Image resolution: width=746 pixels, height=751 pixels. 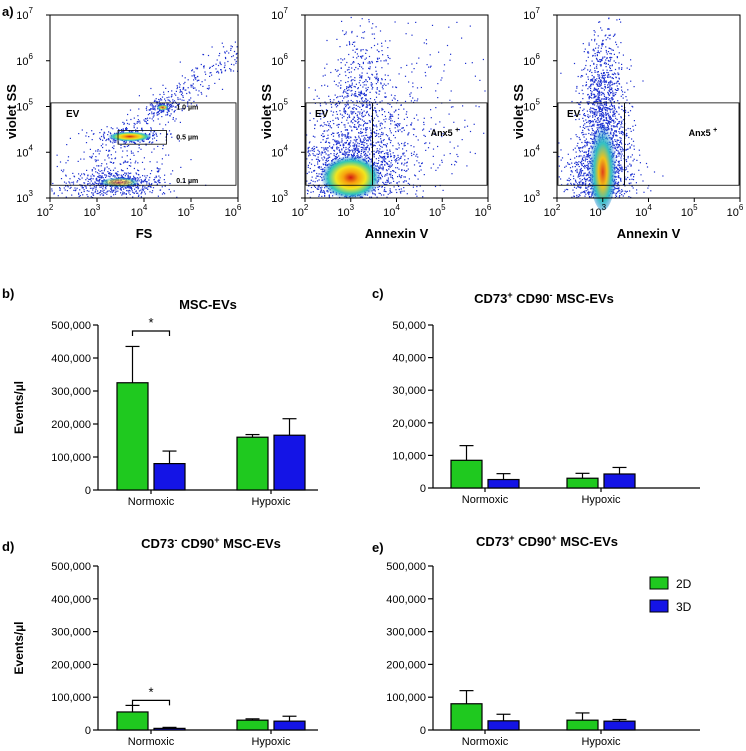 I want to click on x-tick-label: 102, so click(x=300, y=211).